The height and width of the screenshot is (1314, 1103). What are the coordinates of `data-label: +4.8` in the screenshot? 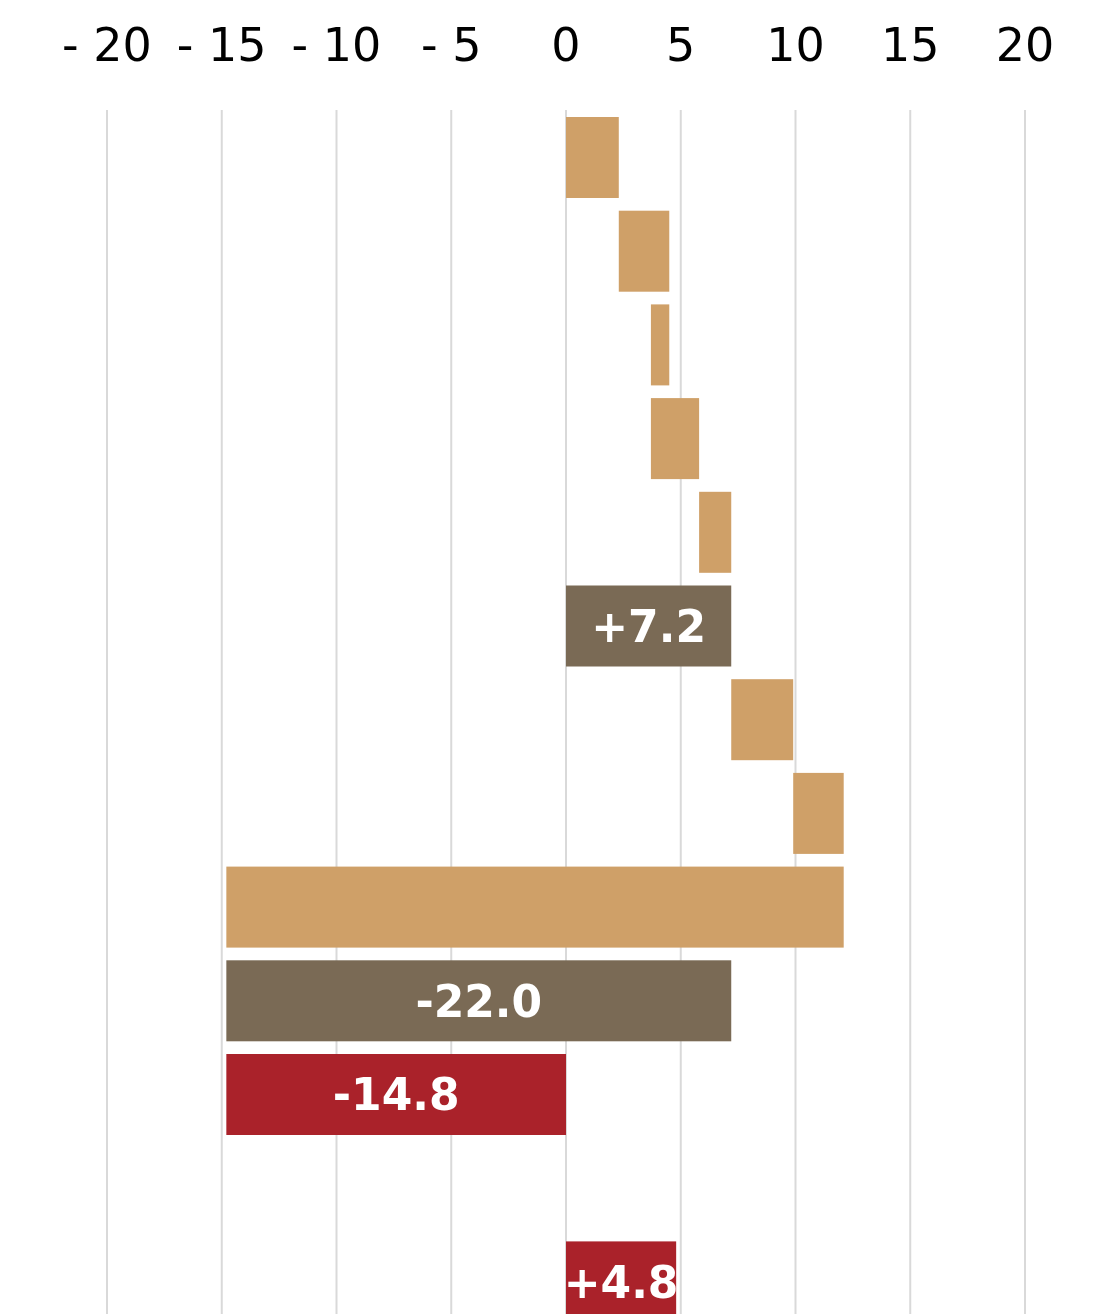 It's located at (621, 1282).